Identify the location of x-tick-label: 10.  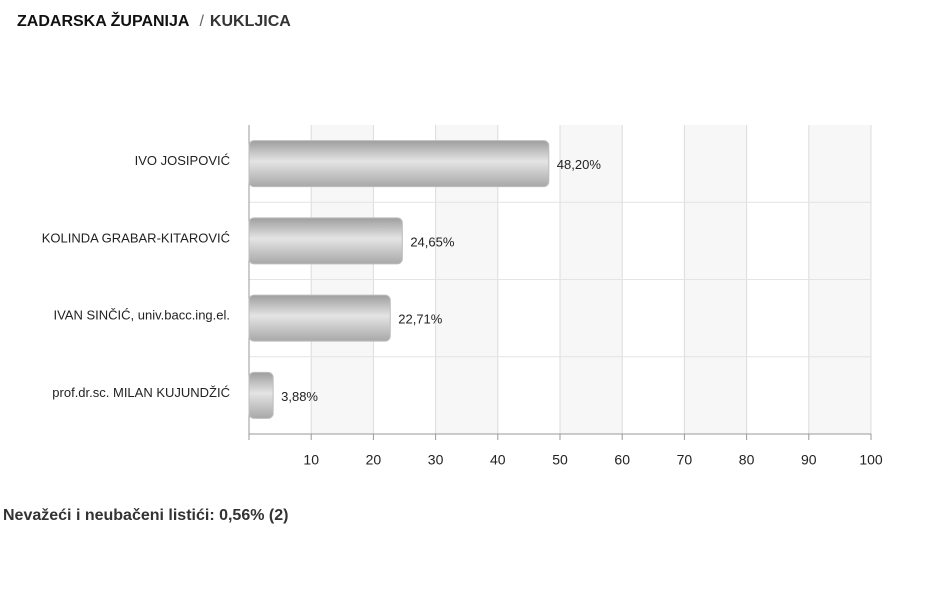
(311, 460).